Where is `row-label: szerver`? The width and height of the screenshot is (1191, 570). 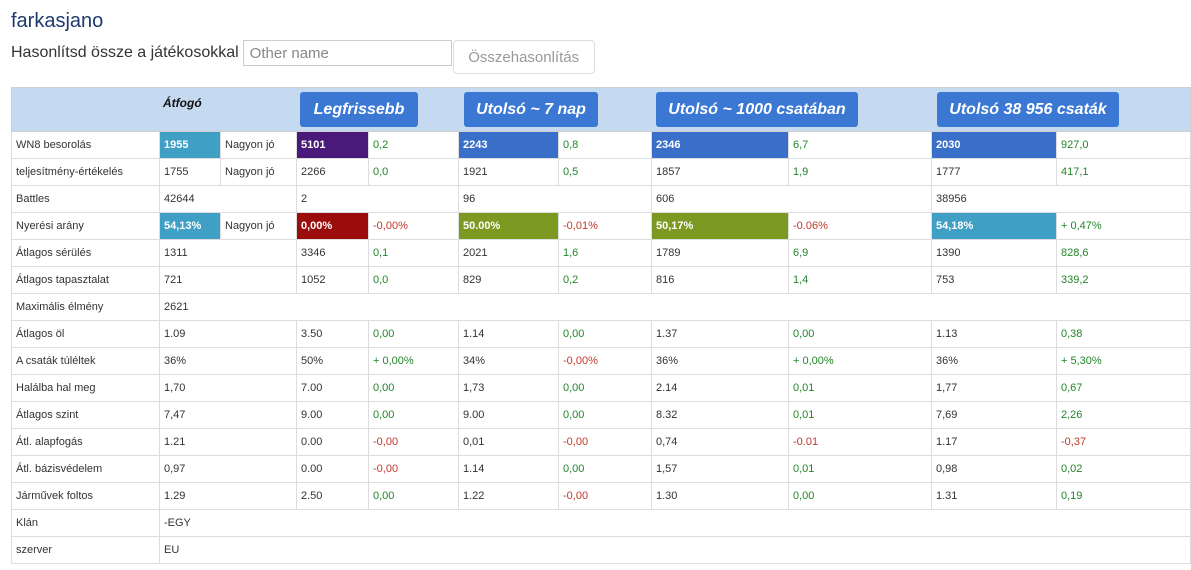
row-label: szerver is located at coordinates (34, 550).